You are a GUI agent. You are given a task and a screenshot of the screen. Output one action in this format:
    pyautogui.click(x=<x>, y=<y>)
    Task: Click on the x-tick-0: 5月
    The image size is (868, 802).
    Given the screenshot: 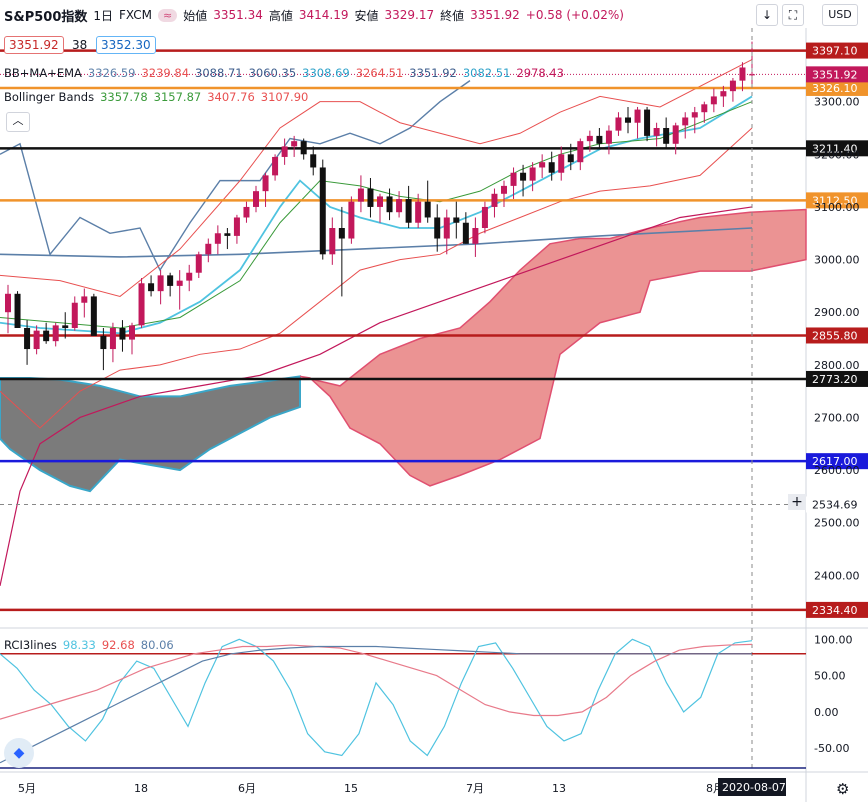 What is the action you would take?
    pyautogui.click(x=27, y=788)
    